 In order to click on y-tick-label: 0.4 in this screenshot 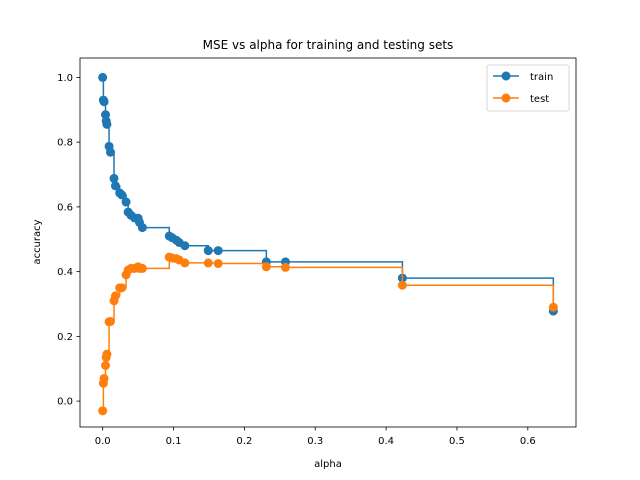, I will do `click(65, 272)`.